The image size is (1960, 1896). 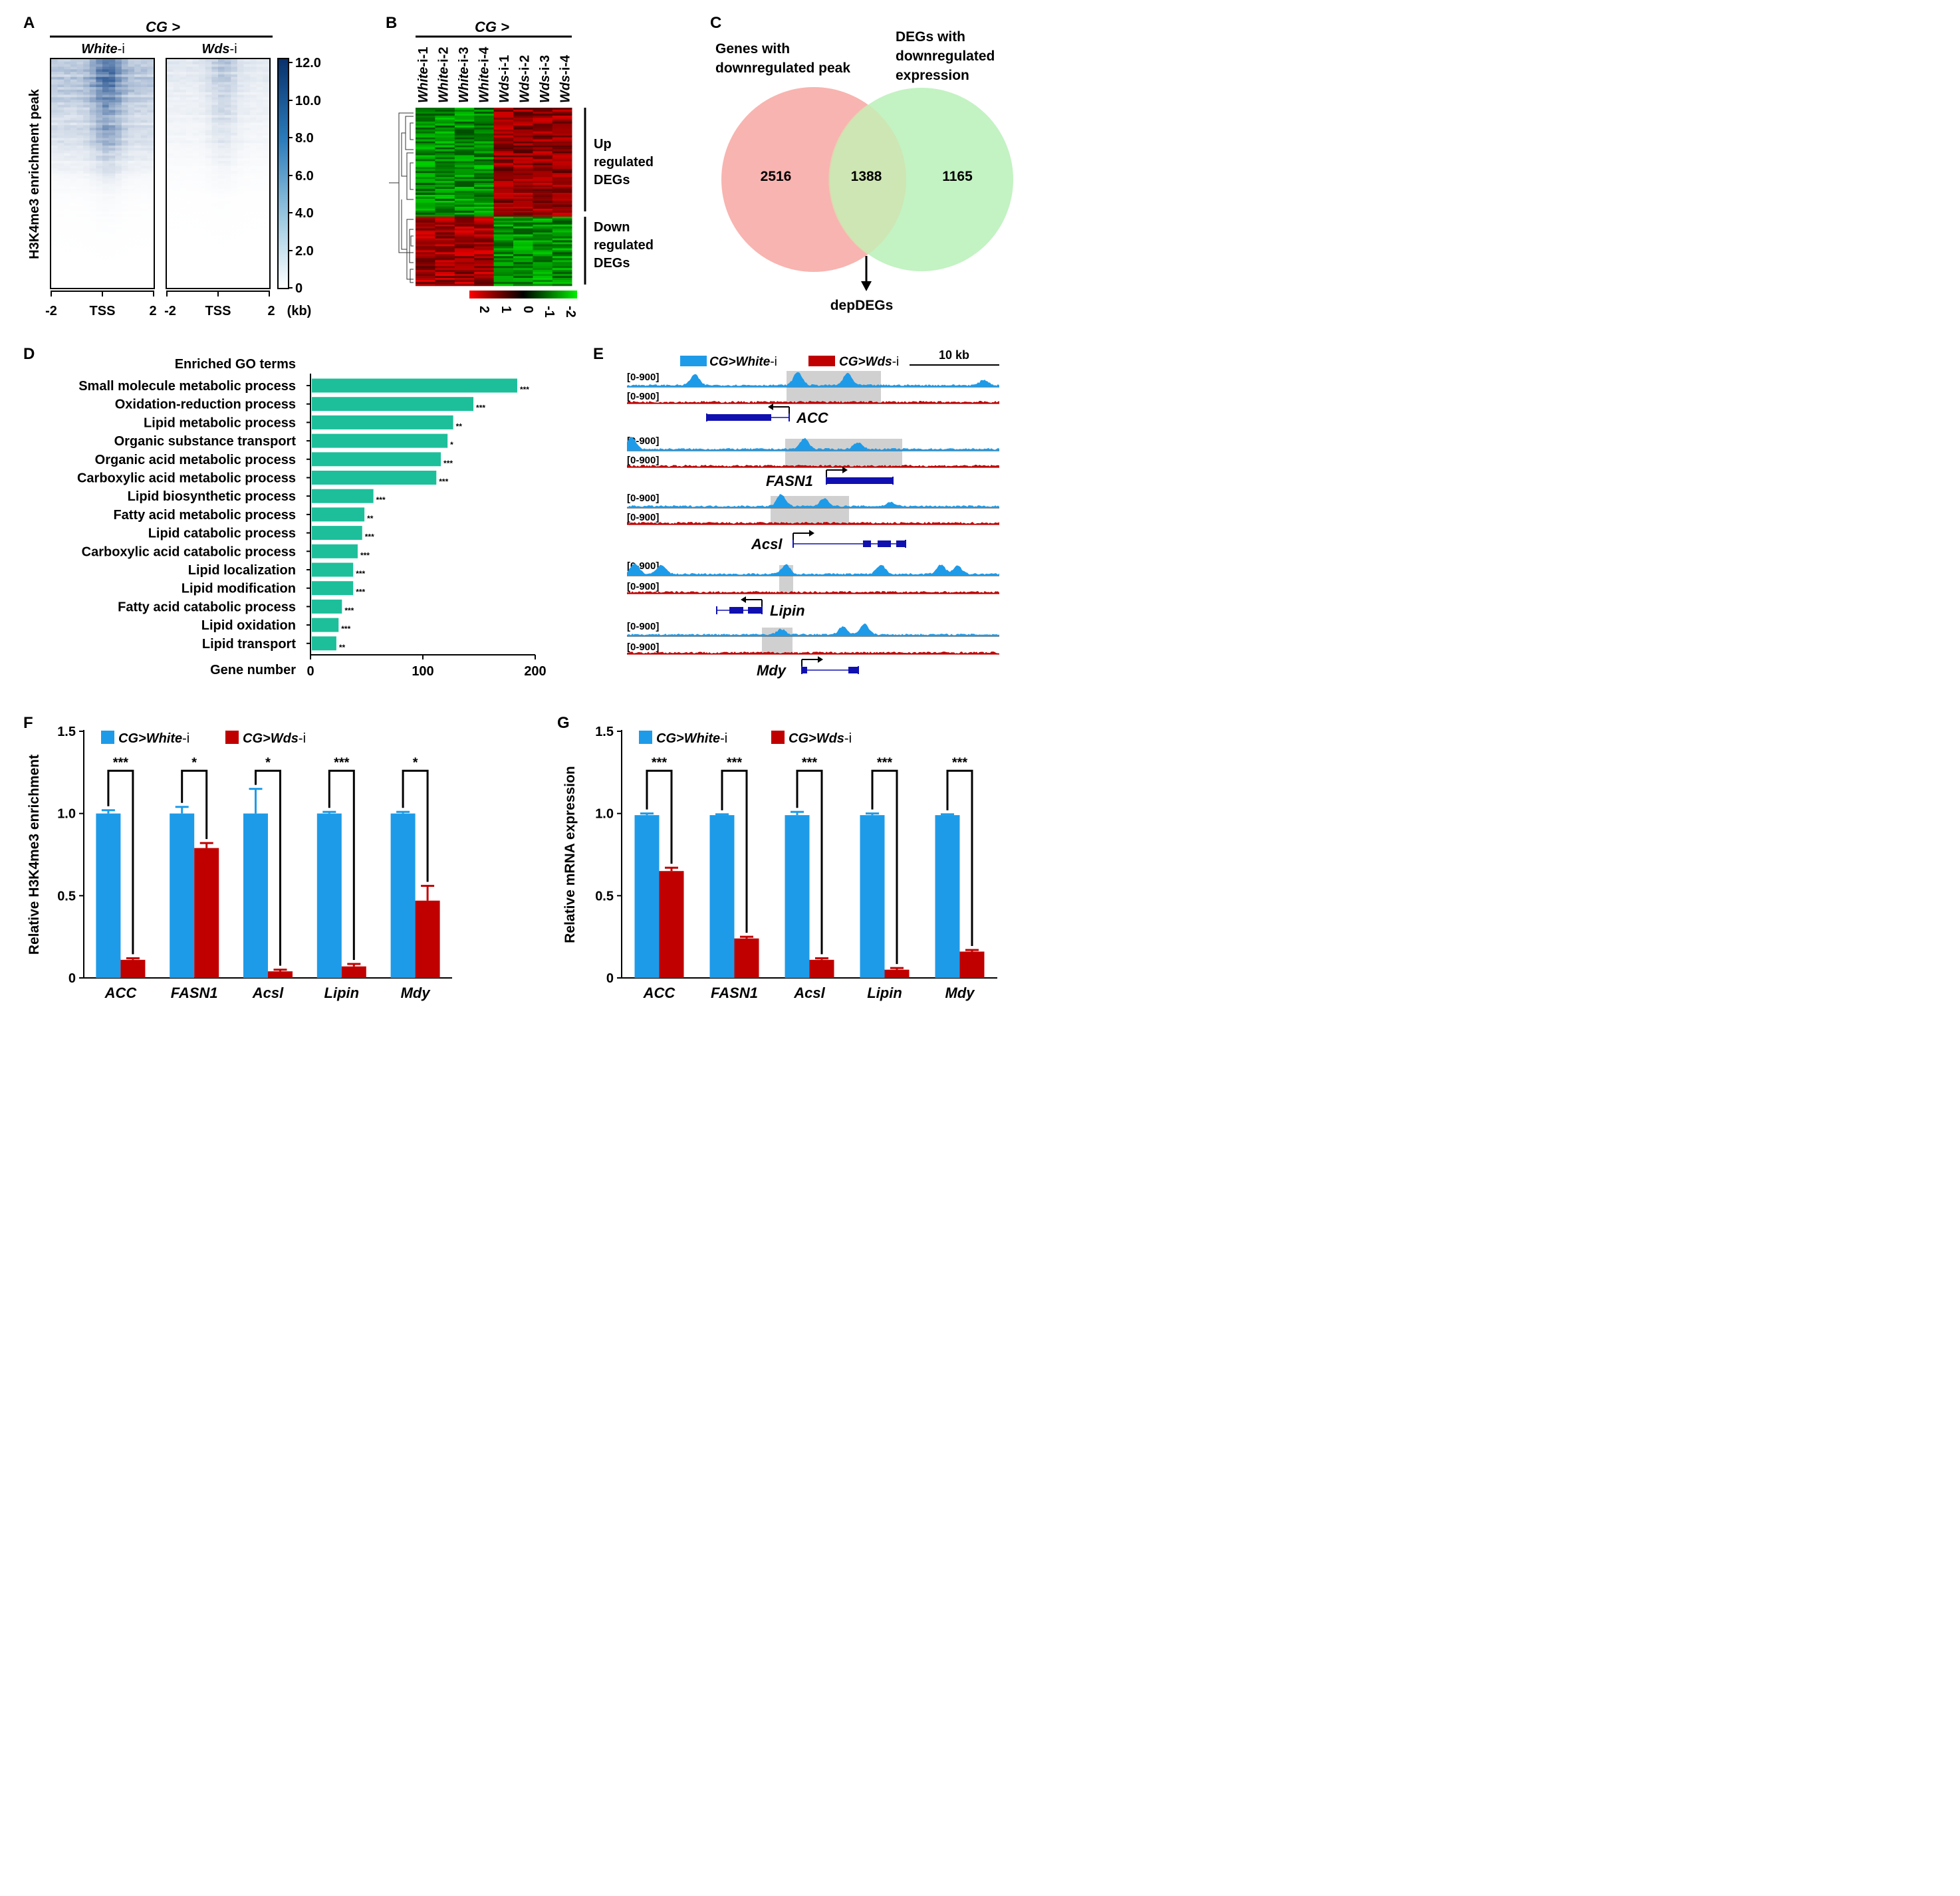 I want to click on category-label: Lipin, so click(x=342, y=993).